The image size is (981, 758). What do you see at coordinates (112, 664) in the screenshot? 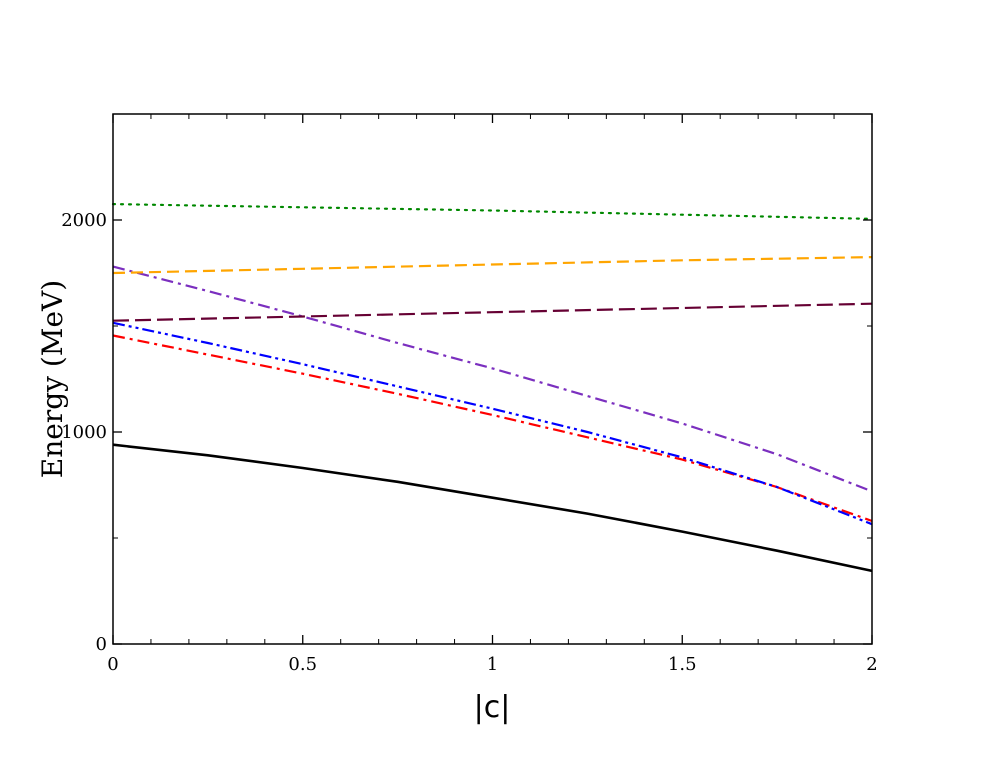
I see `x-tick-label: 0` at bounding box center [112, 664].